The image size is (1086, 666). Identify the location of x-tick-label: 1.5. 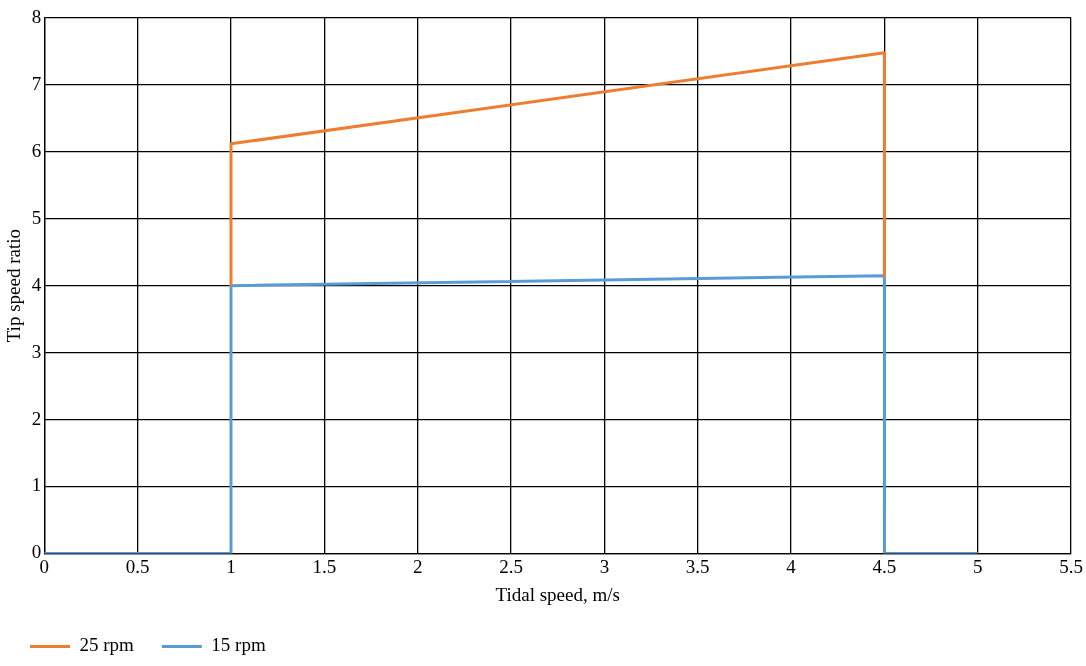
(324, 566).